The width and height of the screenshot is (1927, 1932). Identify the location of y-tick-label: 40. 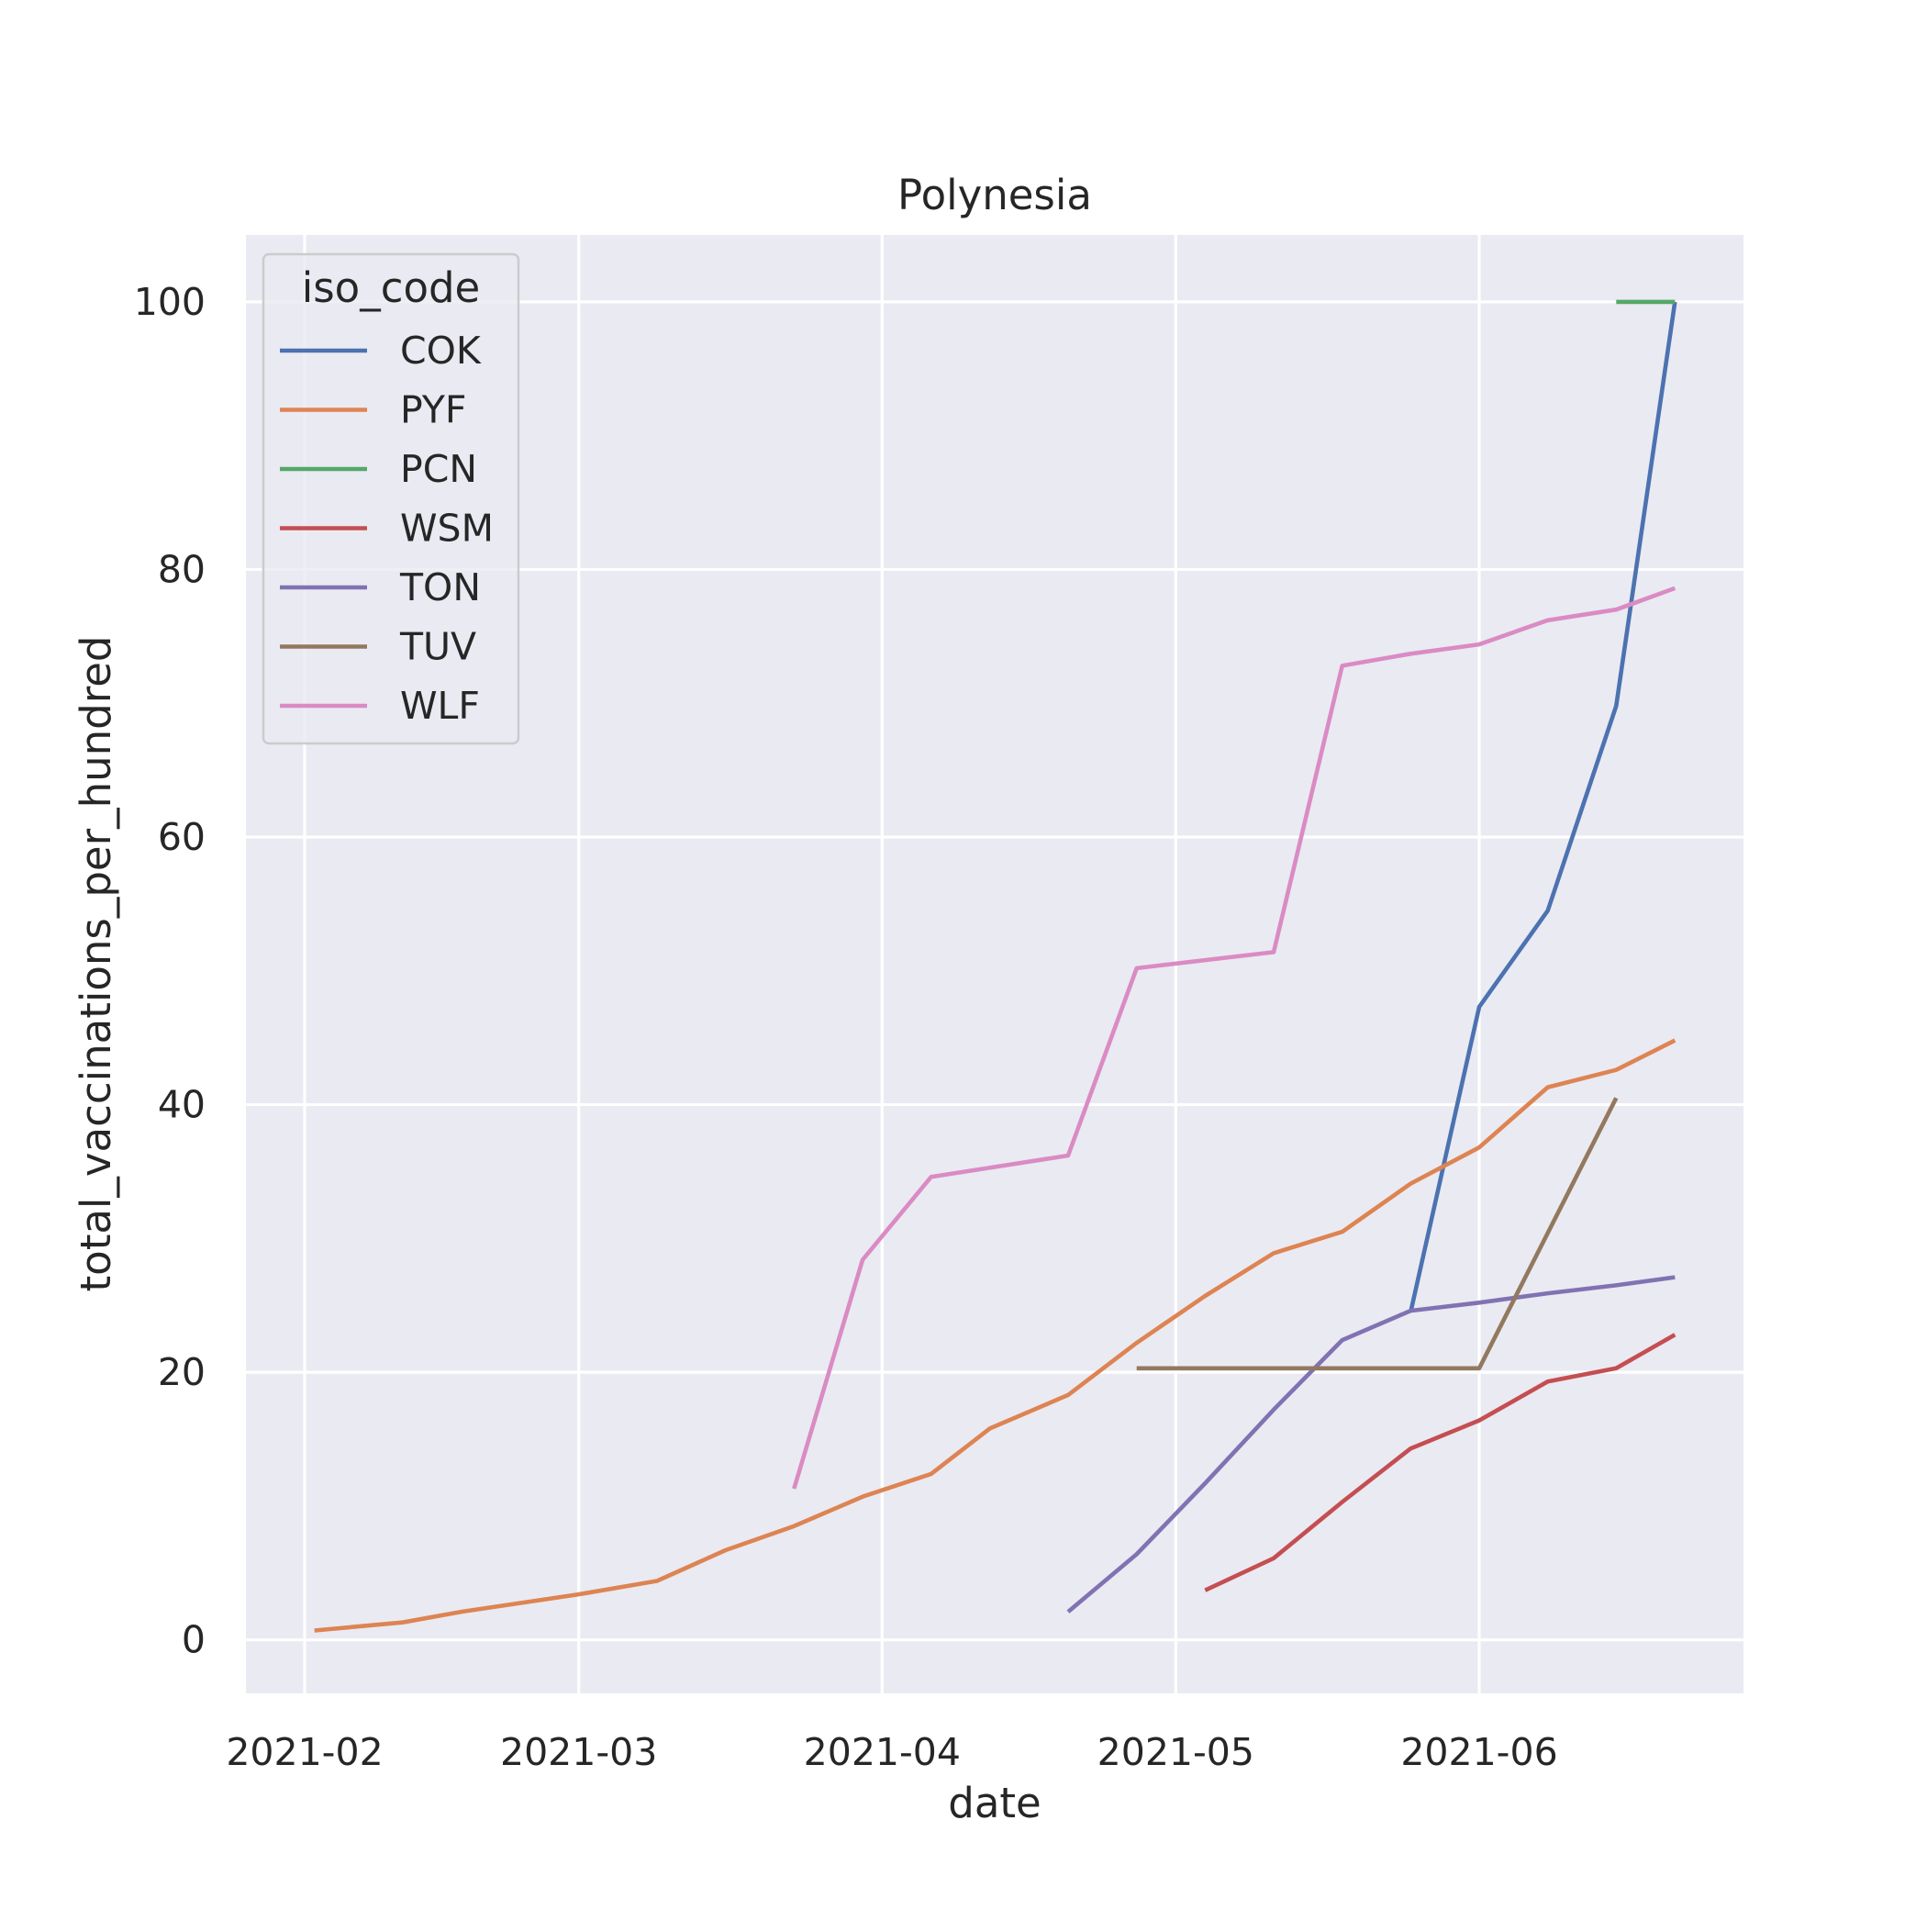
(182, 1105).